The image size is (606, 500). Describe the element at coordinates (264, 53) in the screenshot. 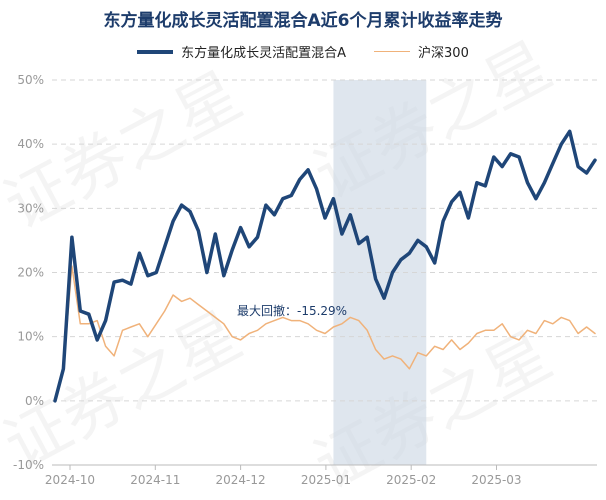

I see `legend-label-fund: 东方量化成长灵活配置混合A` at that location.